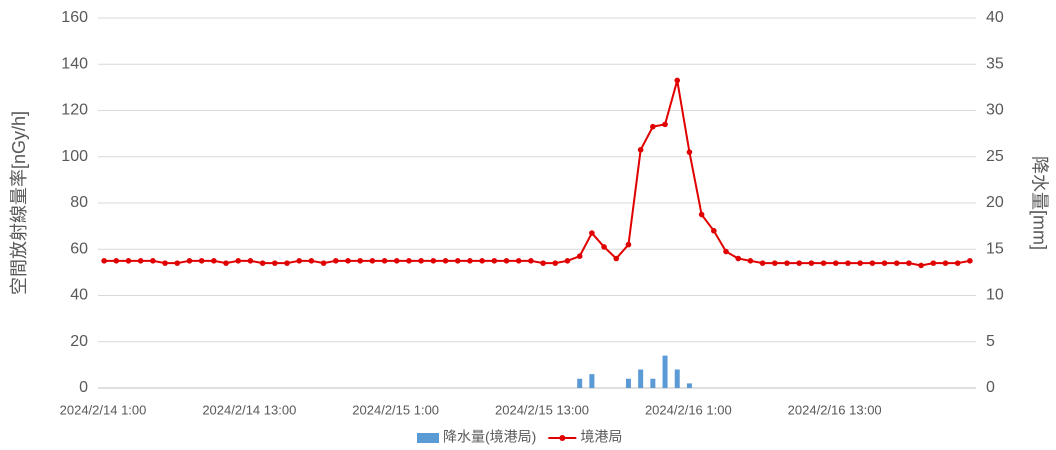  What do you see at coordinates (990, 387) in the screenshot?
I see `y2-tick-label: 0` at bounding box center [990, 387].